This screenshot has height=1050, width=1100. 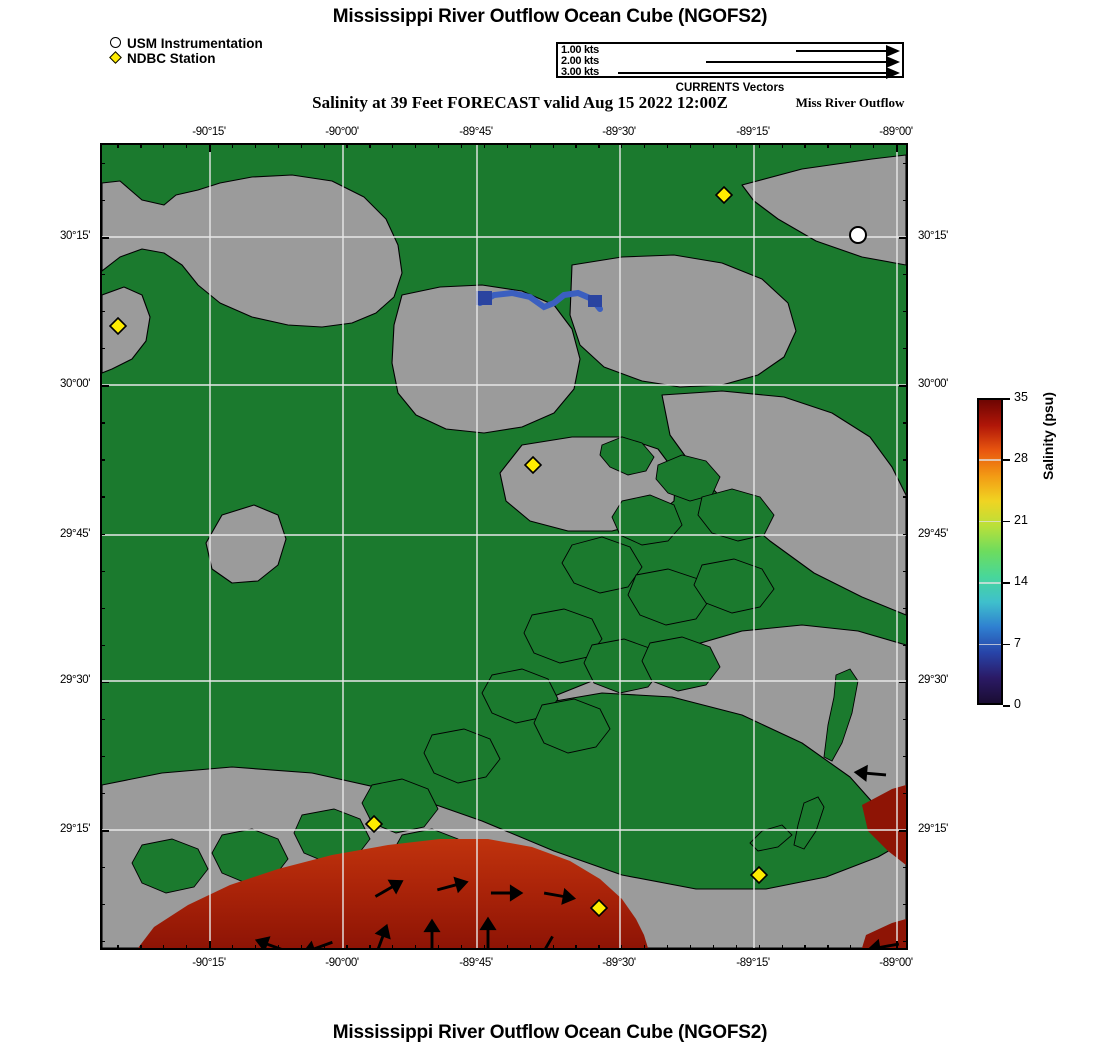 I want to click on x-axis-label-top: -89°30', so click(x=619, y=132).